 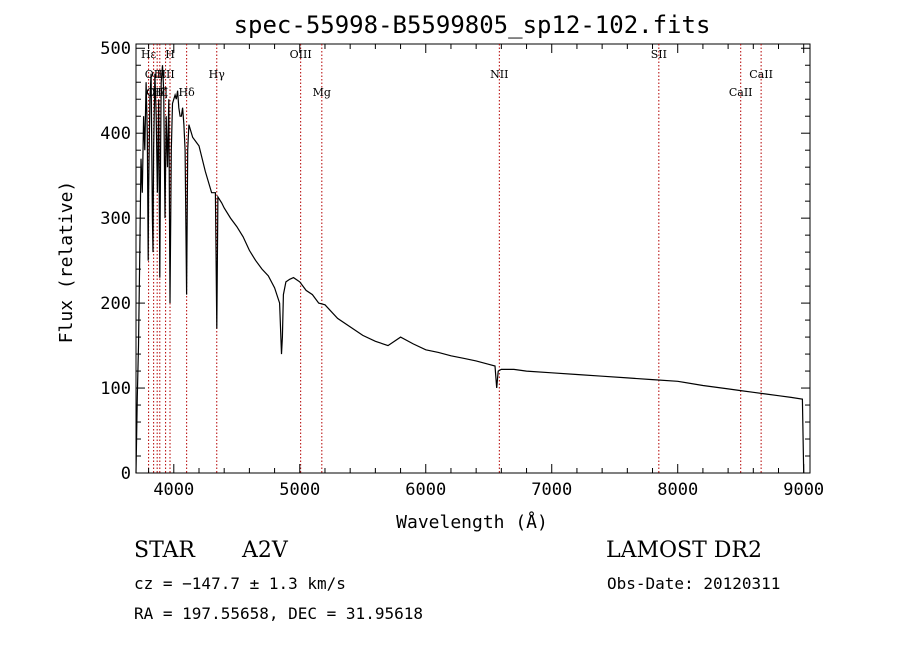 I want to click on x-tick-label: 6000, so click(x=425, y=490).